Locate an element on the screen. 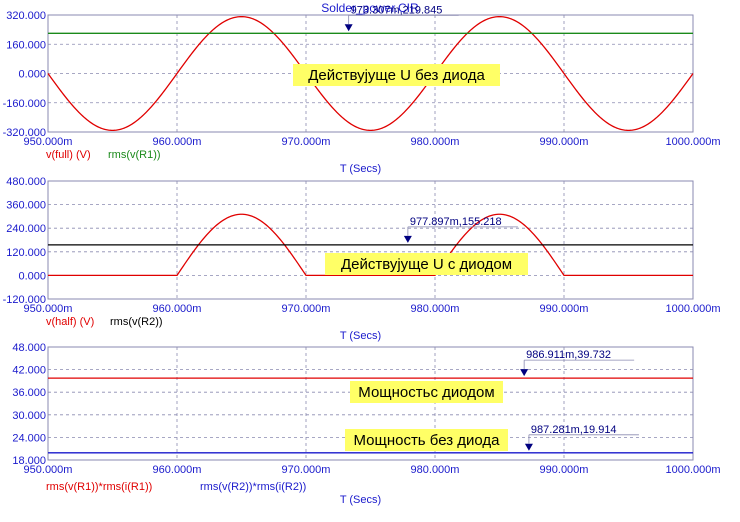  annotation-text: Действујуще U с диодом is located at coordinates (426, 264).